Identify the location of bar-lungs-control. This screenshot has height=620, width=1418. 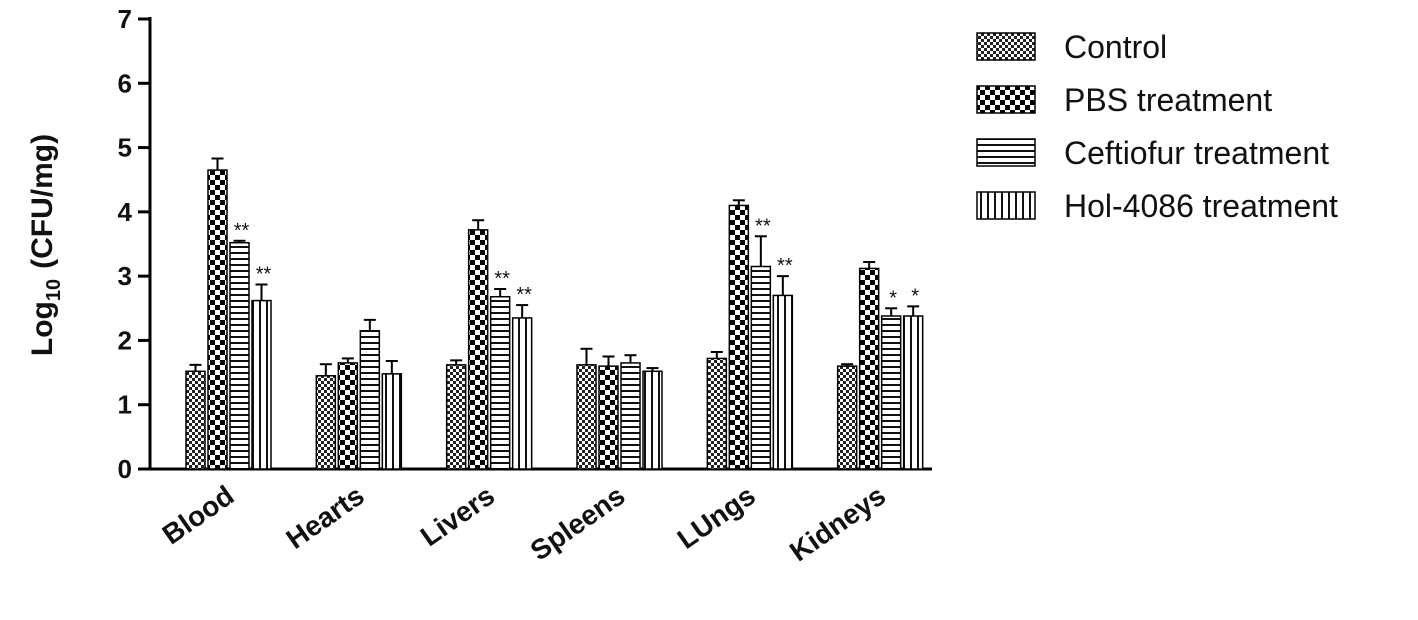
(717, 413).